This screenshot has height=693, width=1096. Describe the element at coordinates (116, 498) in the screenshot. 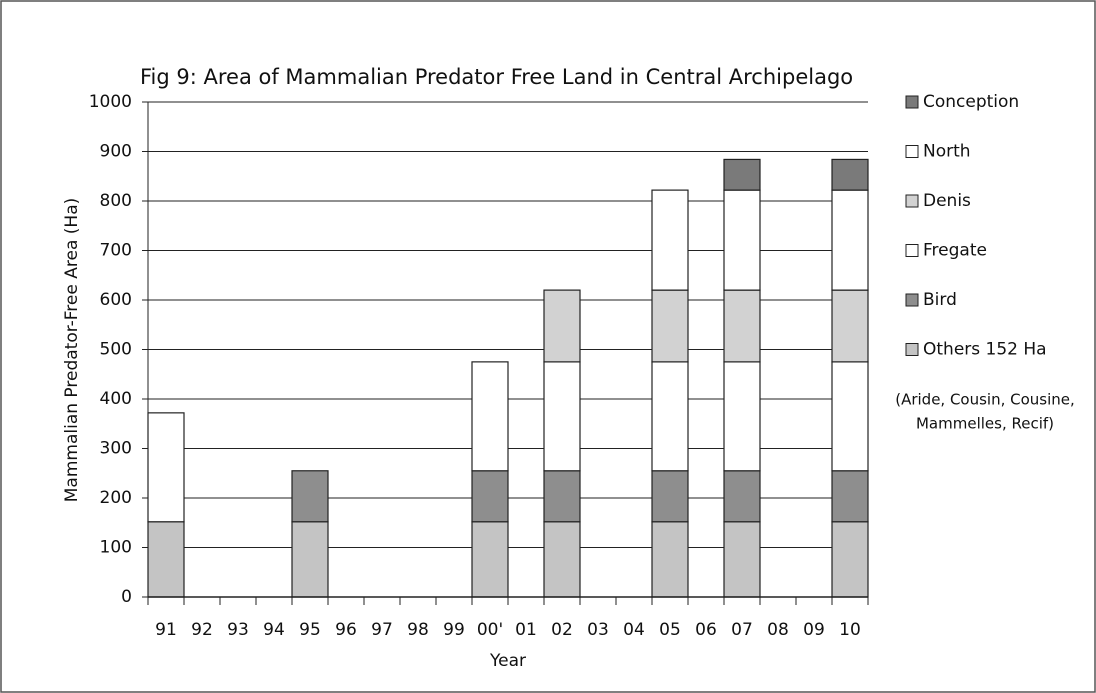

I see `y-tick-label: 200` at that location.